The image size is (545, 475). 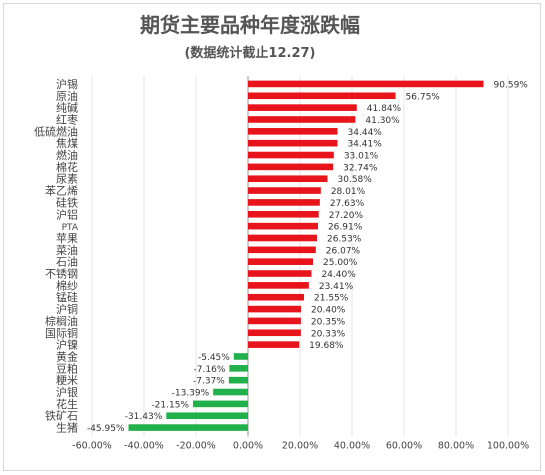 What do you see at coordinates (67, 214) in the screenshot?
I see `category-label: 沪铝` at bounding box center [67, 214].